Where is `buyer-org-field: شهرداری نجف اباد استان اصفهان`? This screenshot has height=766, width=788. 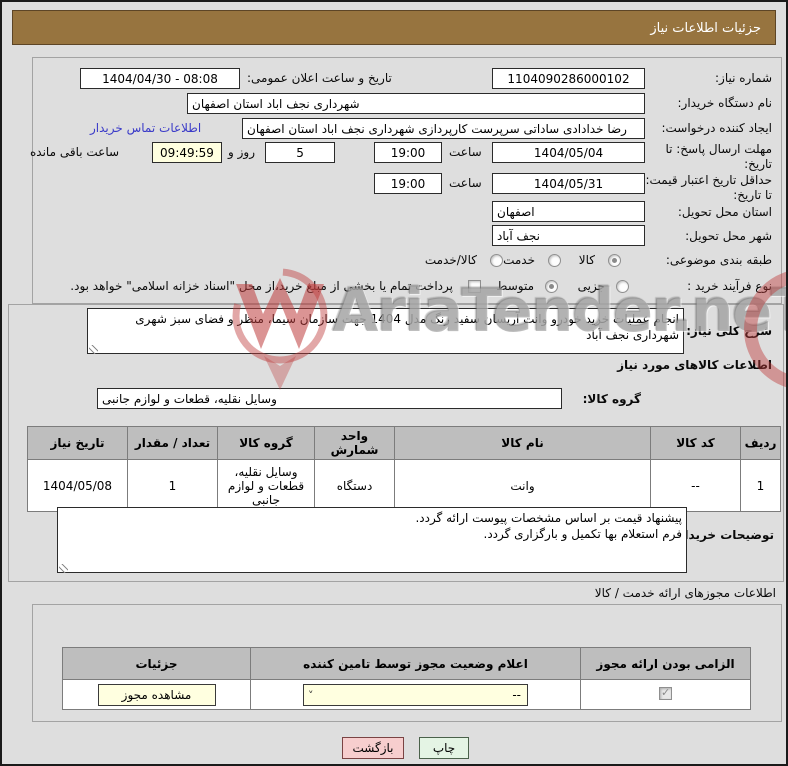
buyer-org-field: شهرداری نجف اباد استان اصفهان is located at coordinates (416, 103).